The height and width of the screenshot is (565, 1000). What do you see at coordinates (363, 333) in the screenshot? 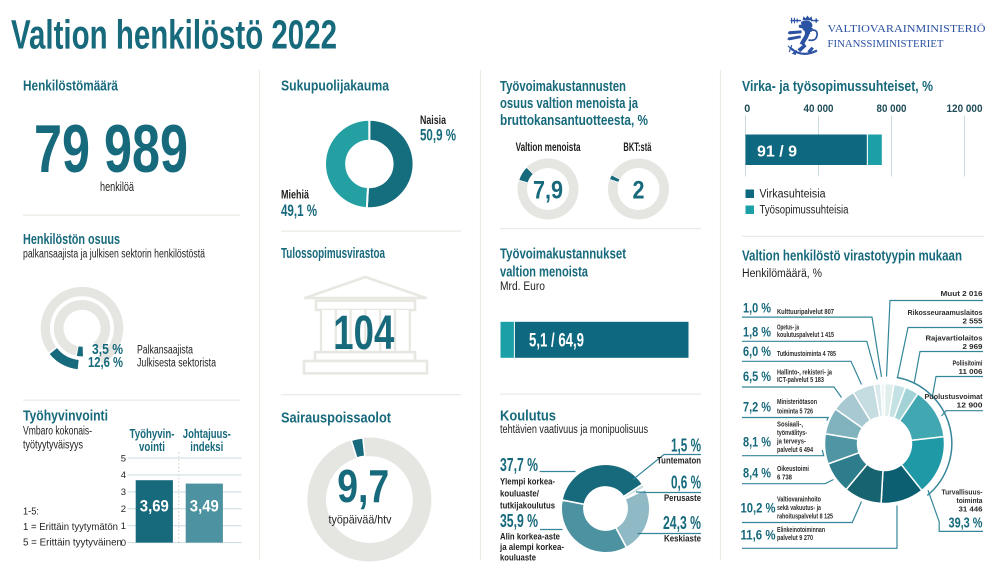
I see `svg-text: 104` at bounding box center [363, 333].